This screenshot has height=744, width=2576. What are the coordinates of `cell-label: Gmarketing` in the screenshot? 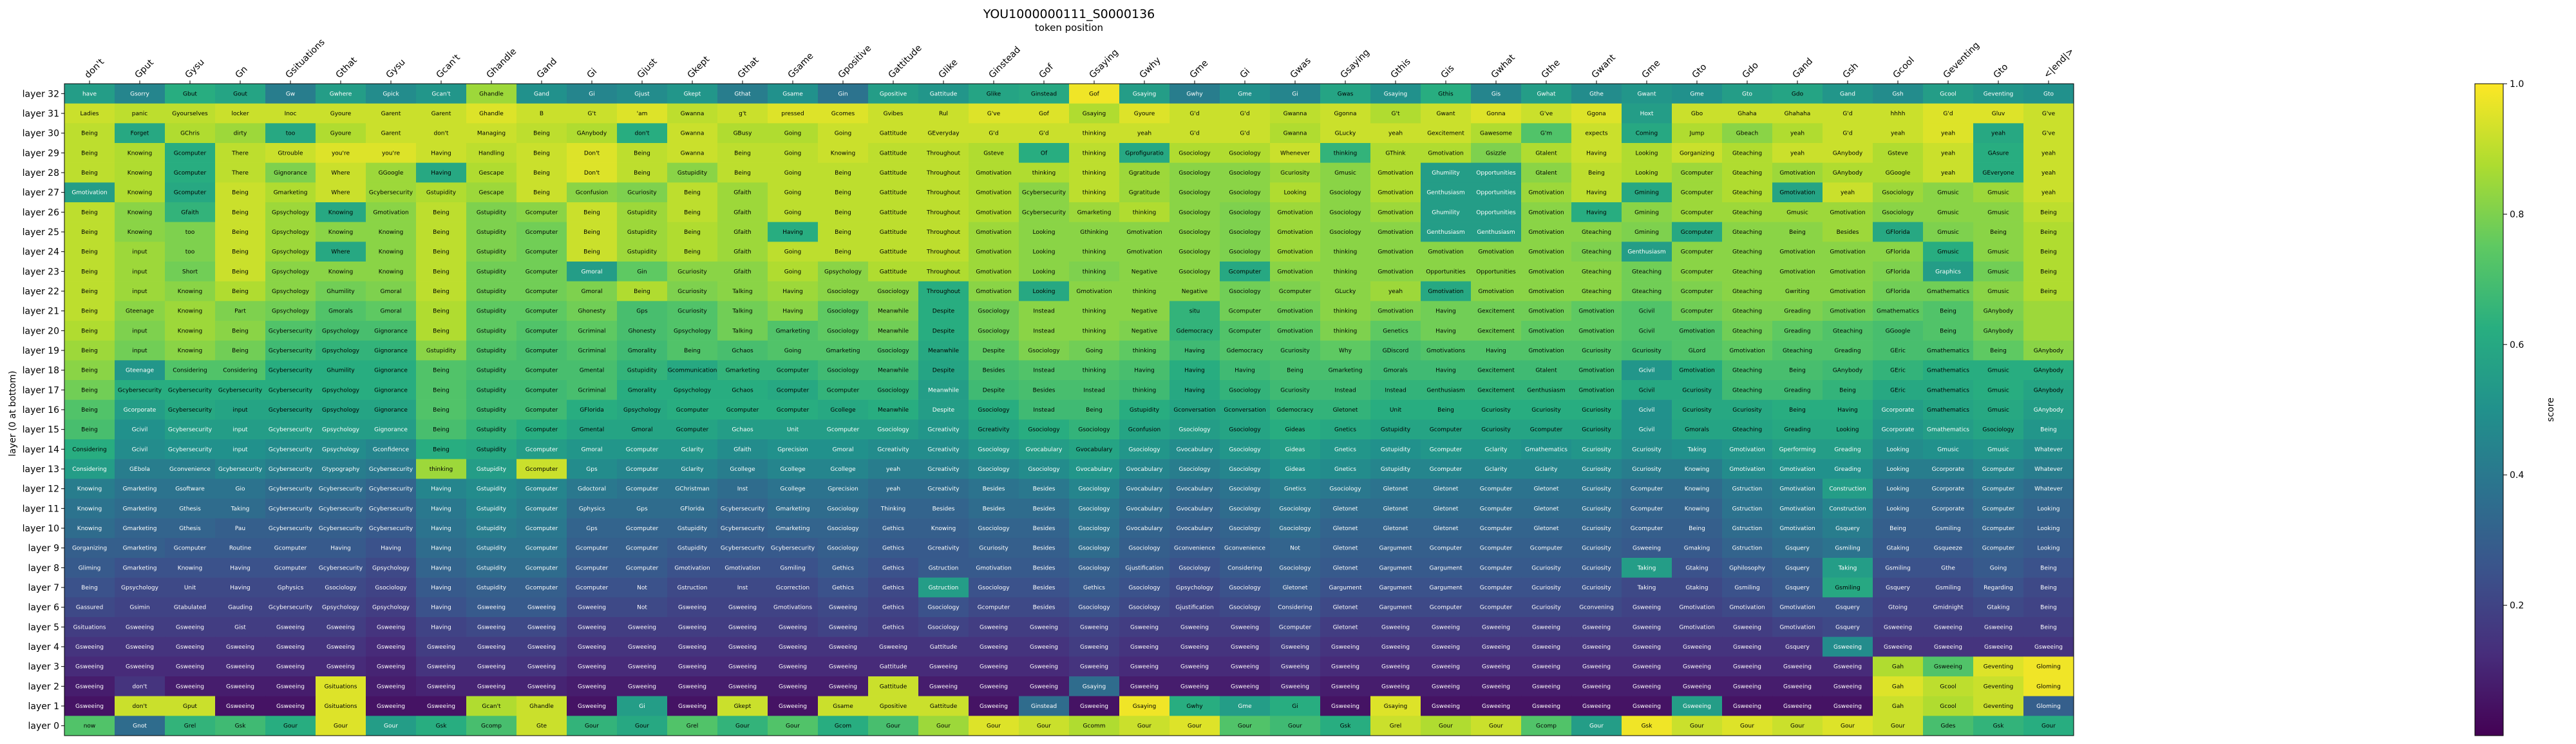 It's located at (793, 529).